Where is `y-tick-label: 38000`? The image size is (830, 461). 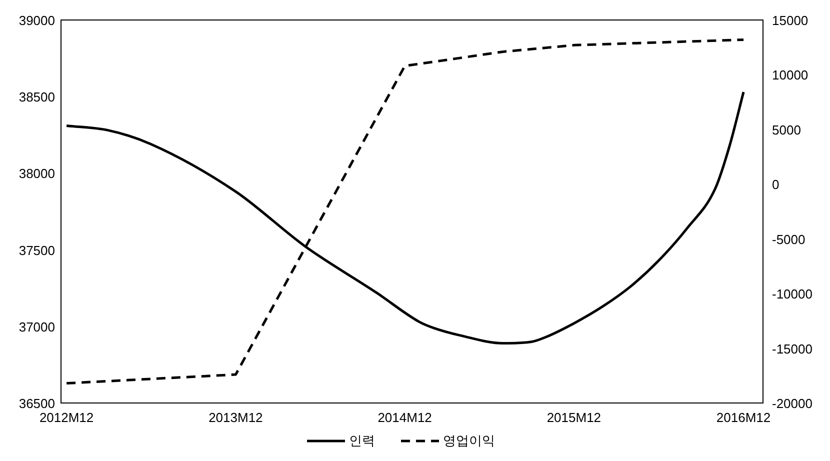
y-tick-label: 38000 is located at coordinates (36, 174).